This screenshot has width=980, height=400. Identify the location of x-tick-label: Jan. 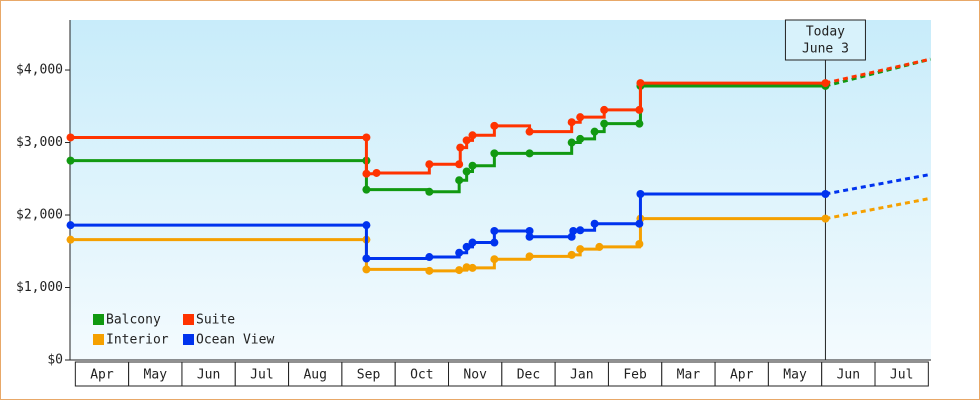
(581, 375).